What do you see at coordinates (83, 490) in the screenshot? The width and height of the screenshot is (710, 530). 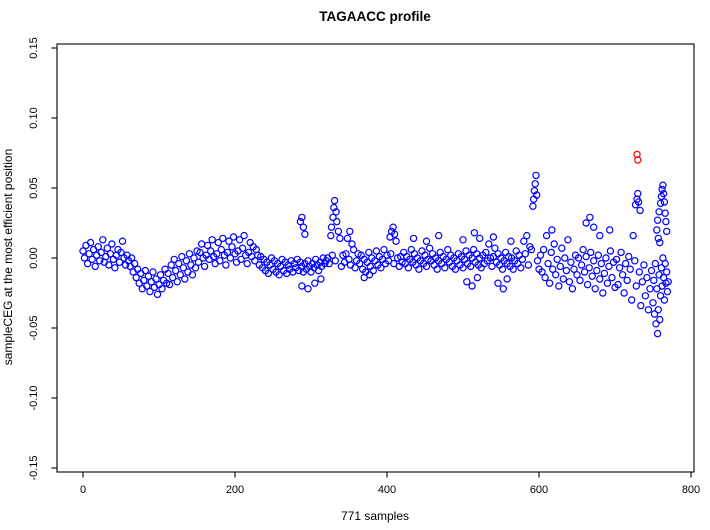 I see `x-tick-label: 0` at bounding box center [83, 490].